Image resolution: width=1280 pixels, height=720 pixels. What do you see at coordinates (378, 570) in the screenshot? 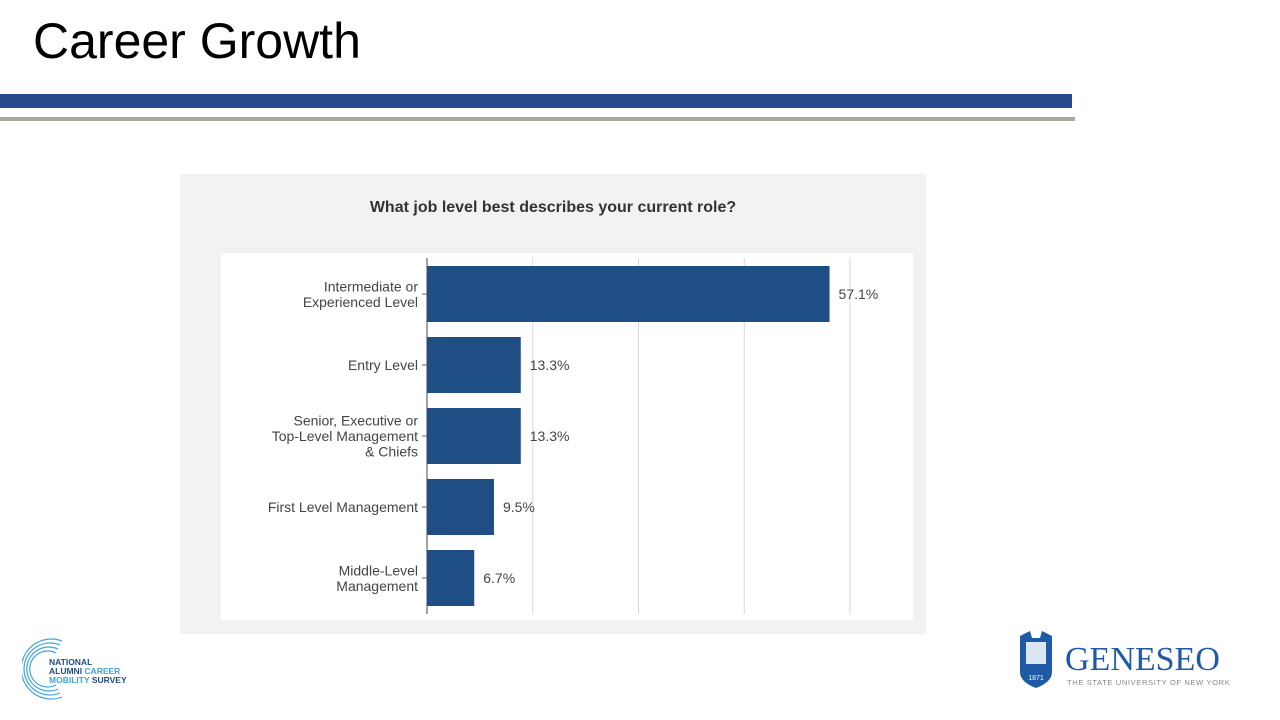
I see `category-label: Middle-Level` at bounding box center [378, 570].